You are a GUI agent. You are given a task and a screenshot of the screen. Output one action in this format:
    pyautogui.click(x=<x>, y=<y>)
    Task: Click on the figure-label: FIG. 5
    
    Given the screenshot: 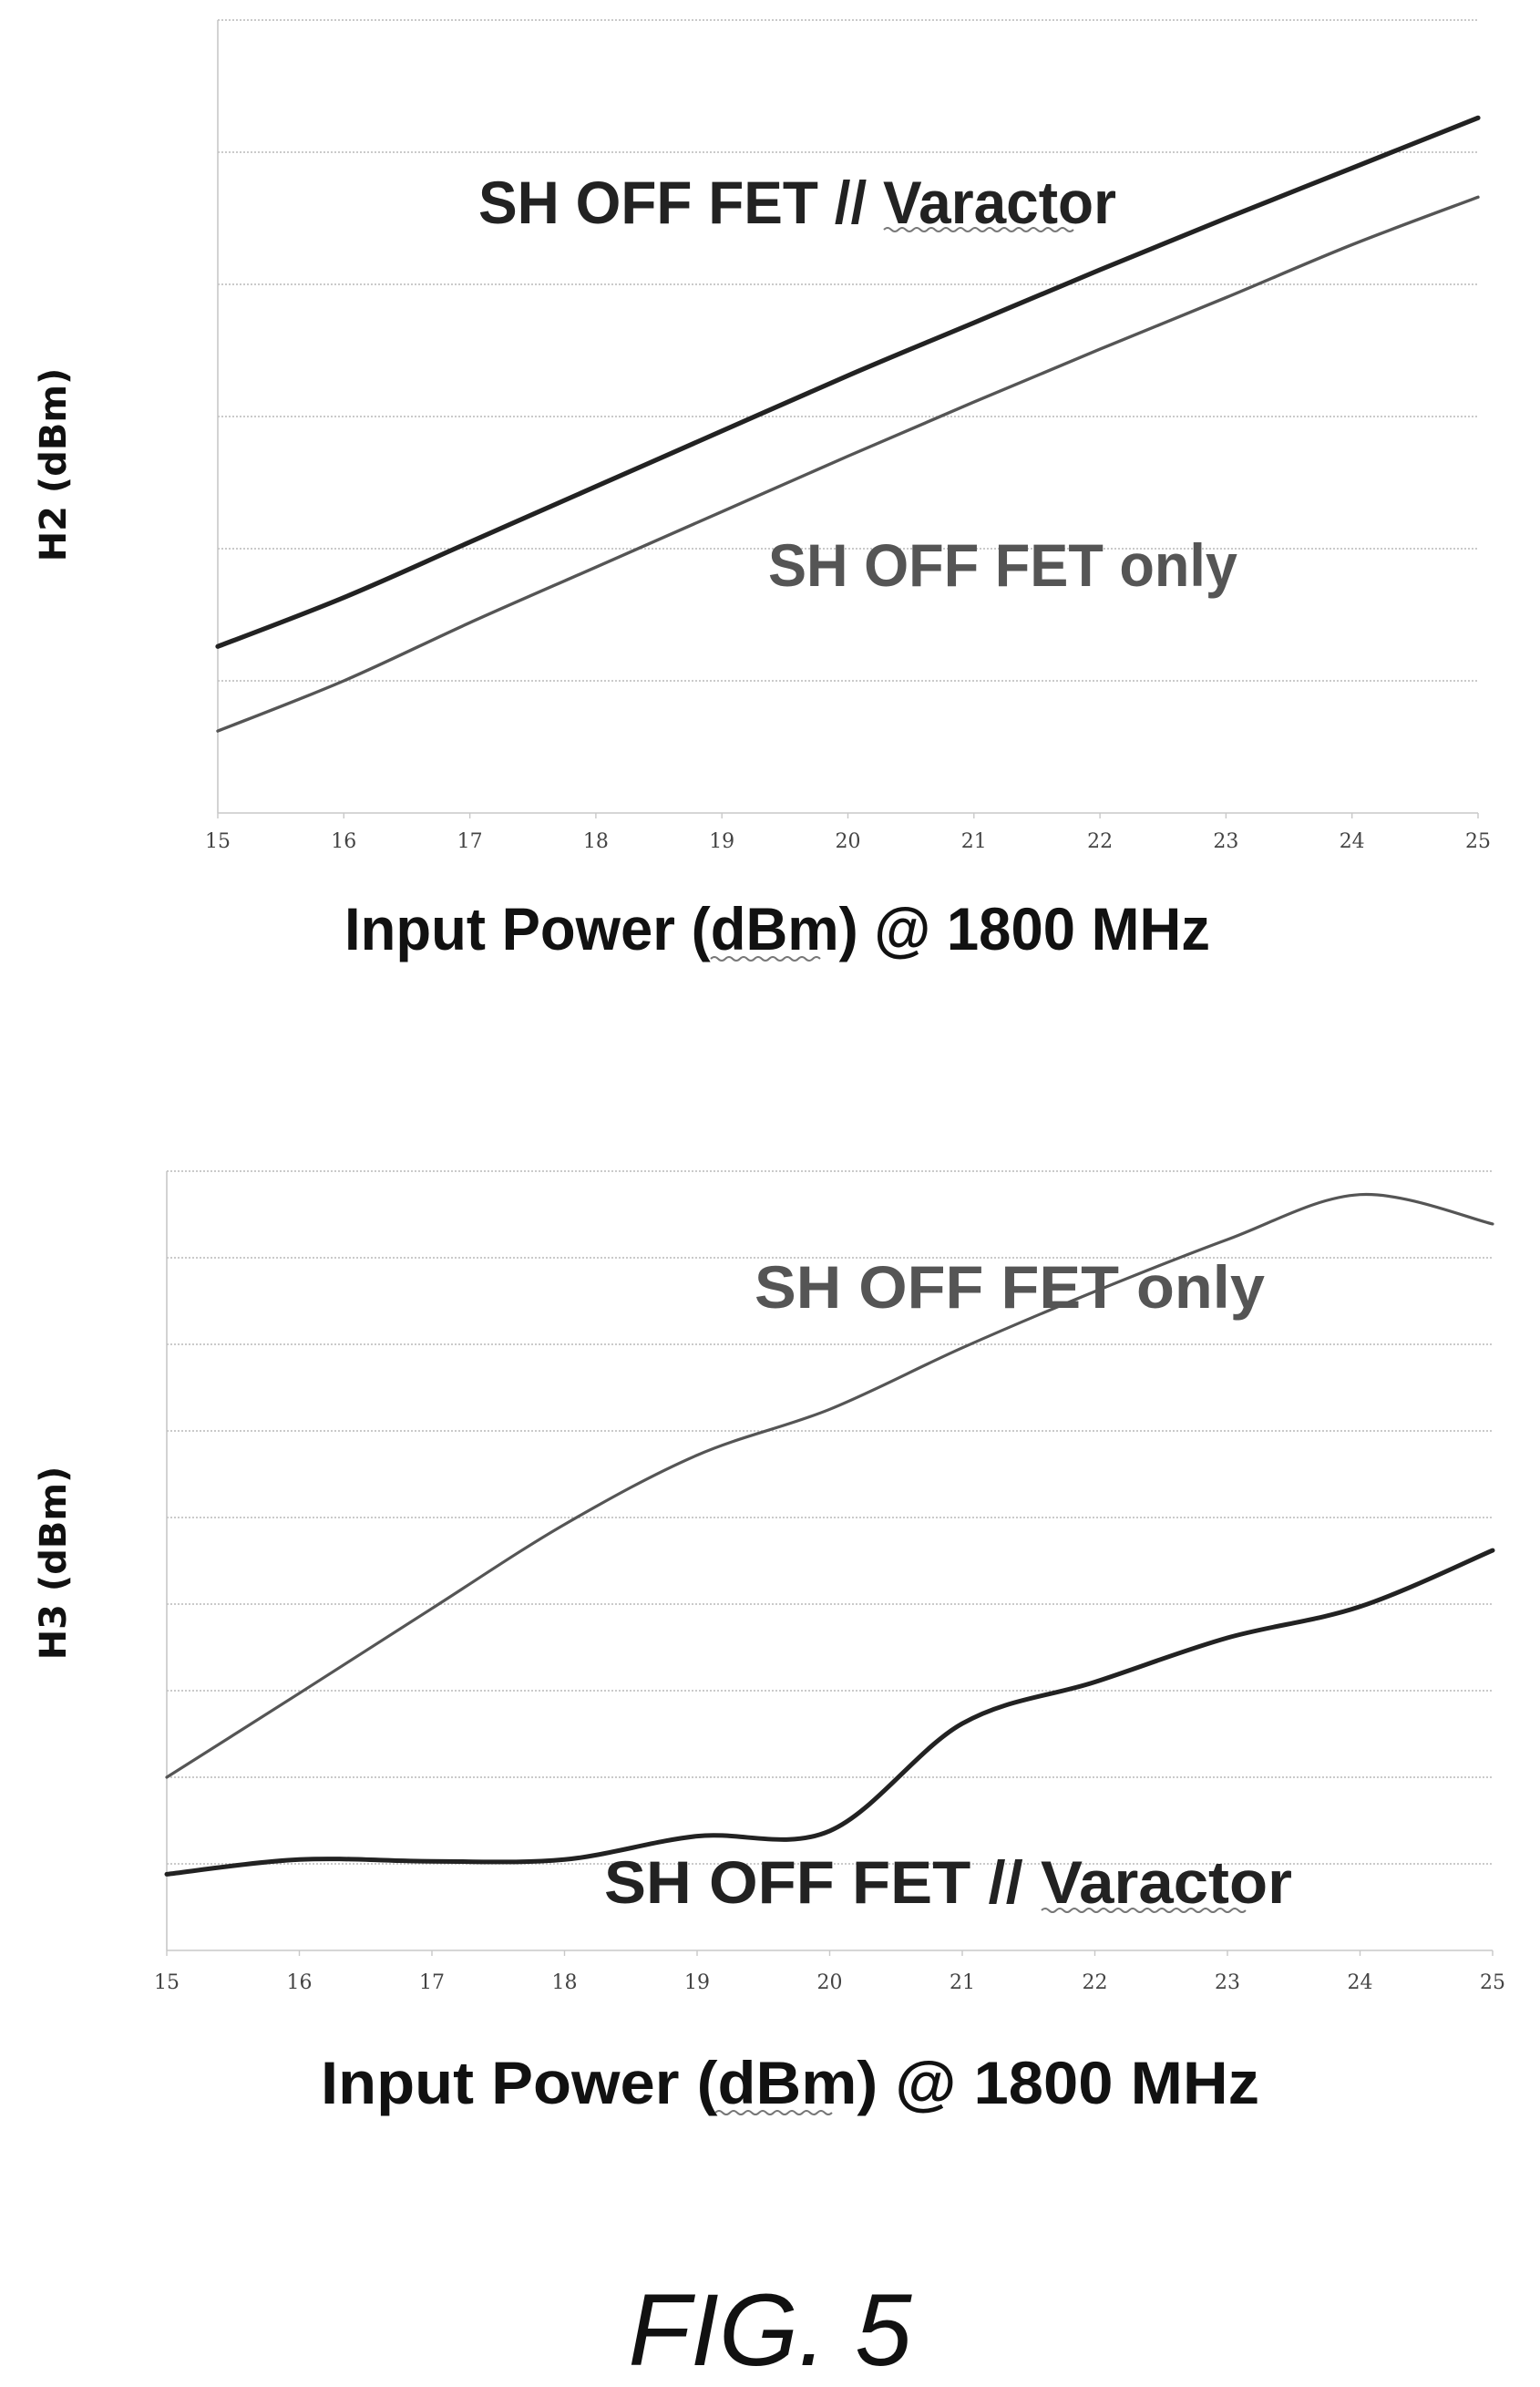 What is the action you would take?
    pyautogui.click(x=770, y=2330)
    